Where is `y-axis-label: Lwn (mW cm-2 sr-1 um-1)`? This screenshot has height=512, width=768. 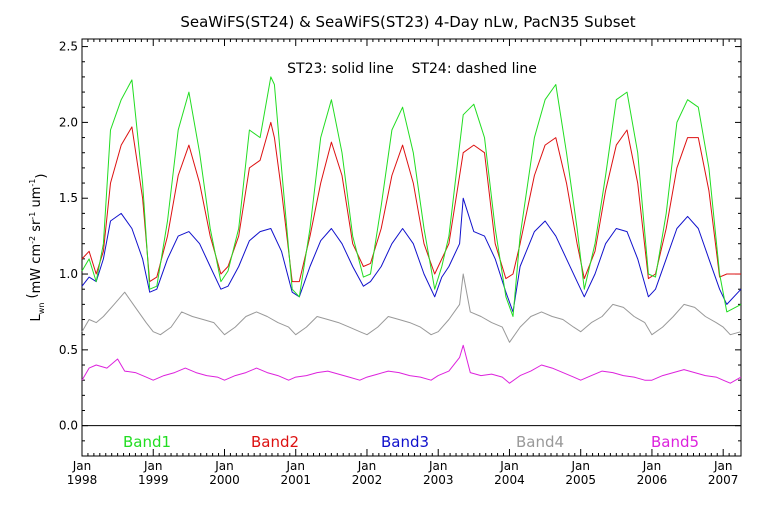 y-axis-label: Lwn (mW cm-2 sr-1 um-1) is located at coordinates (37, 248).